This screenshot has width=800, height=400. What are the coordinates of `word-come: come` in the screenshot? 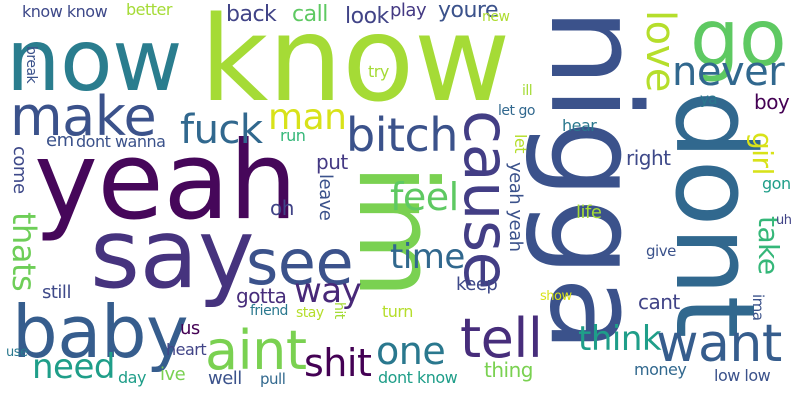 It's located at (19, 170).